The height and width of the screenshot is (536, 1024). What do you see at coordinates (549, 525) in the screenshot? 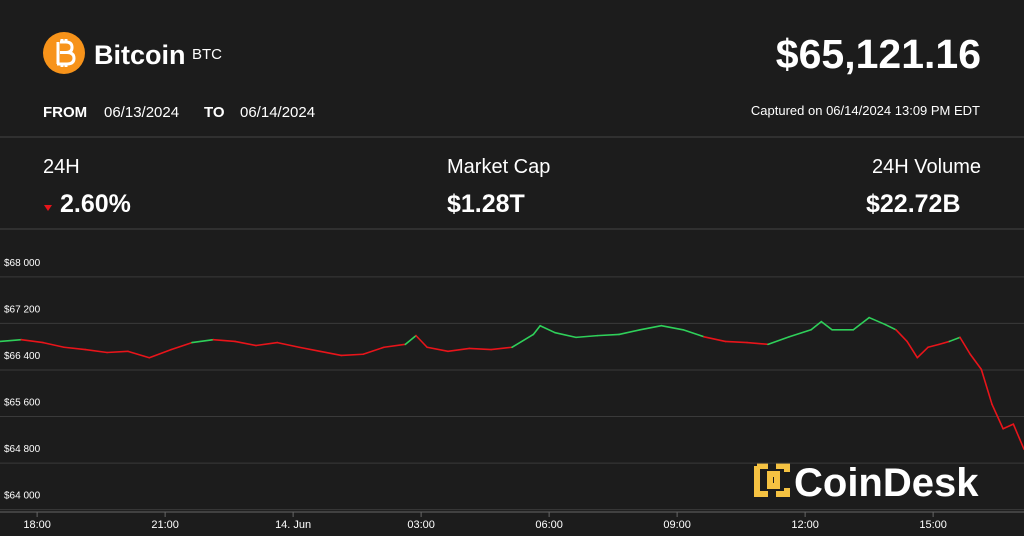
I see `x-tick-label: 06:00` at bounding box center [549, 525].